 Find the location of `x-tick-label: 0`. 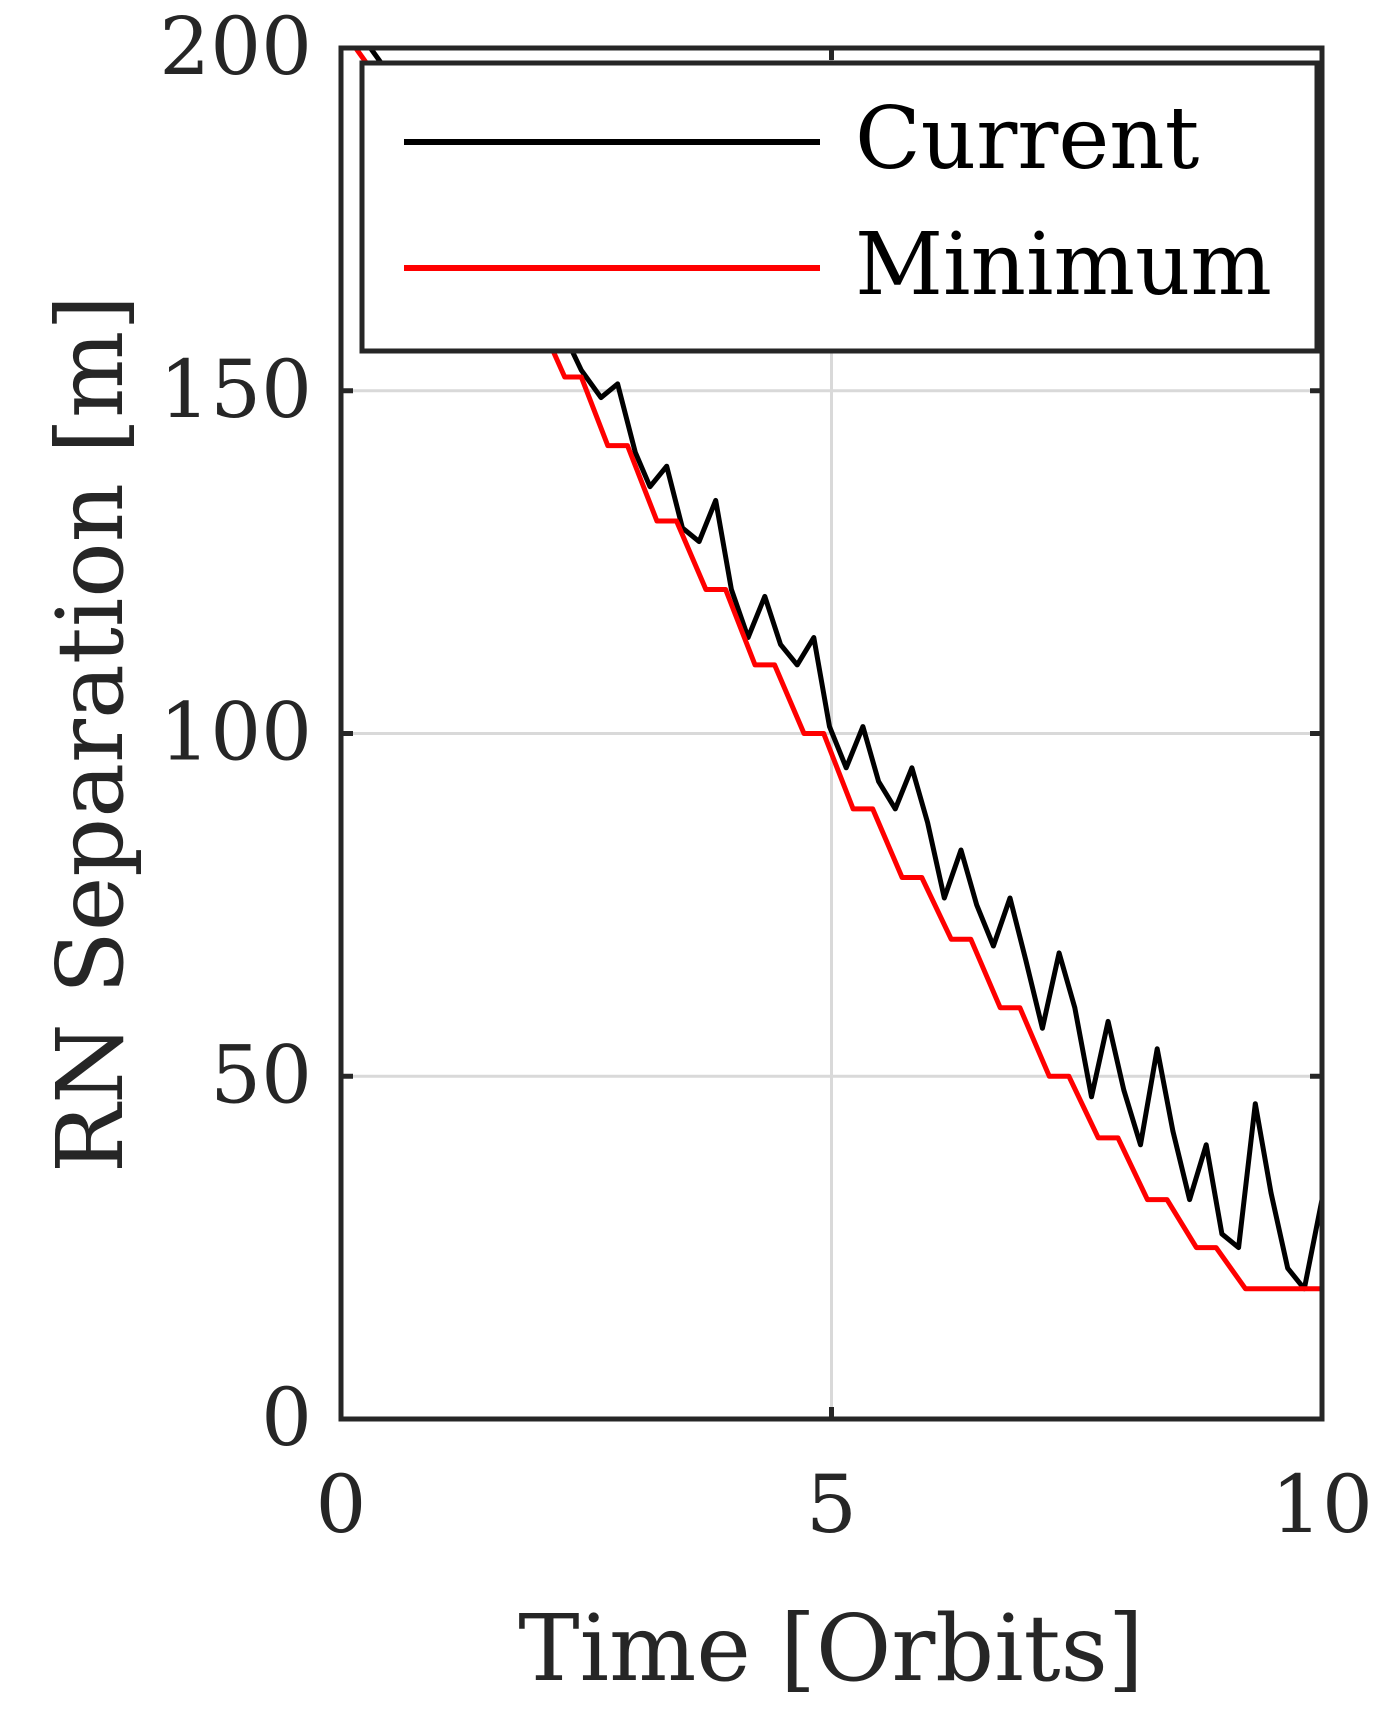

x-tick-label: 0 is located at coordinates (341, 1504).